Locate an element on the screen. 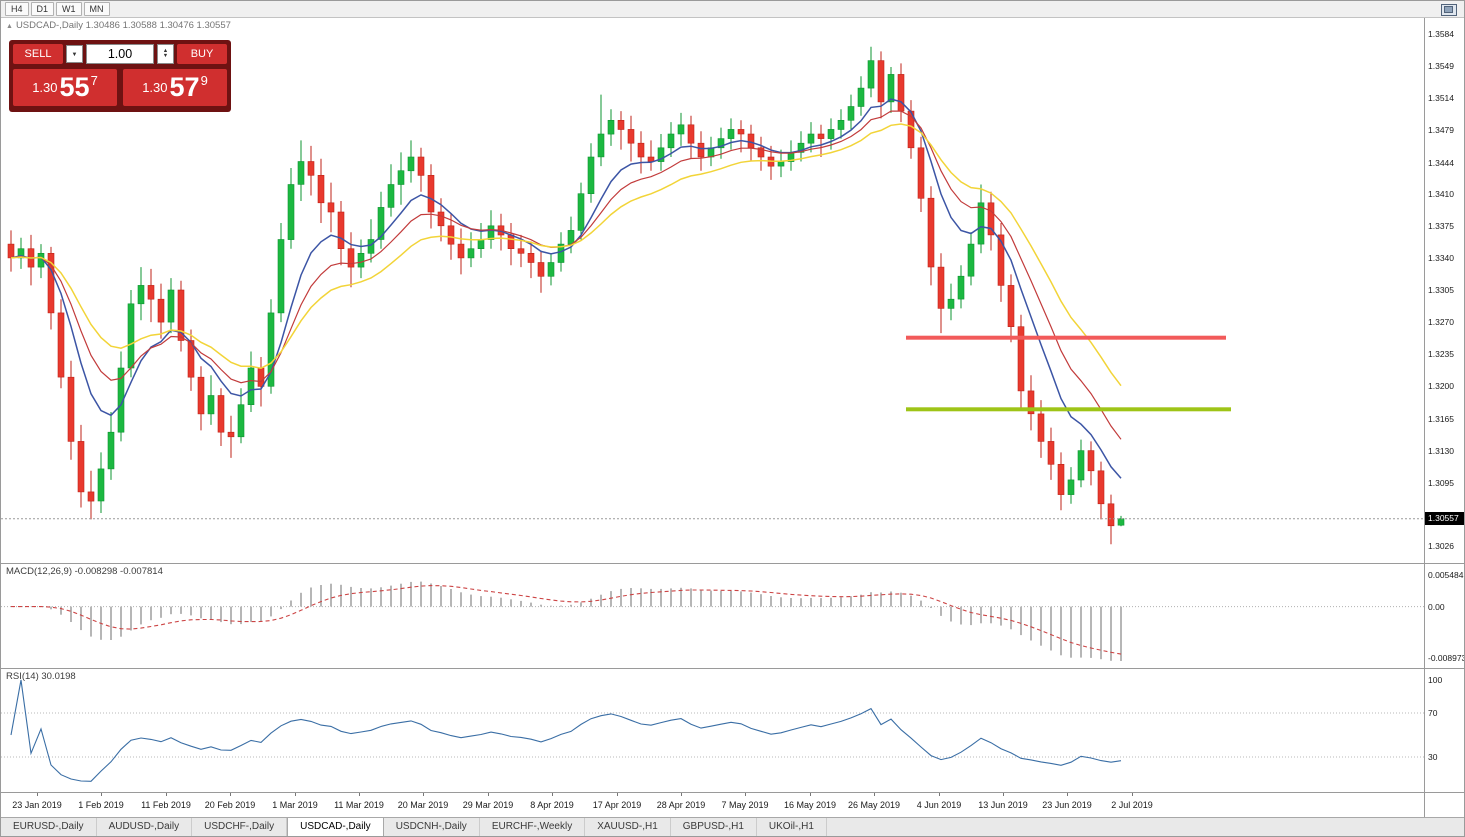 The height and width of the screenshot is (837, 1465). timeframe-button-h4: H4 is located at coordinates (17, 9).